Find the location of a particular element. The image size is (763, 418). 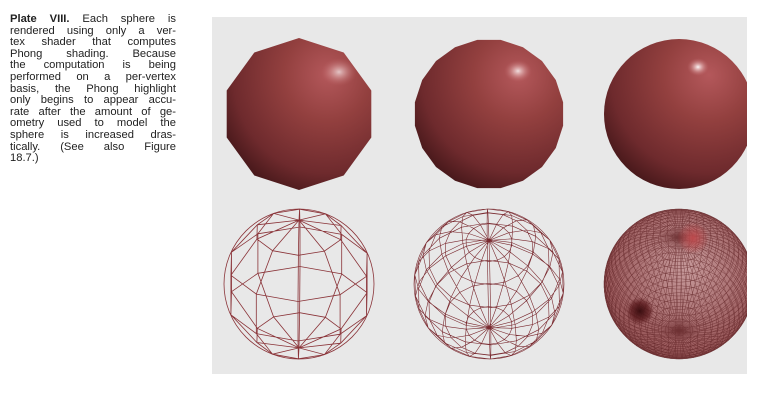

caption-line-3: tex shader that computes is located at coordinates (93, 42).